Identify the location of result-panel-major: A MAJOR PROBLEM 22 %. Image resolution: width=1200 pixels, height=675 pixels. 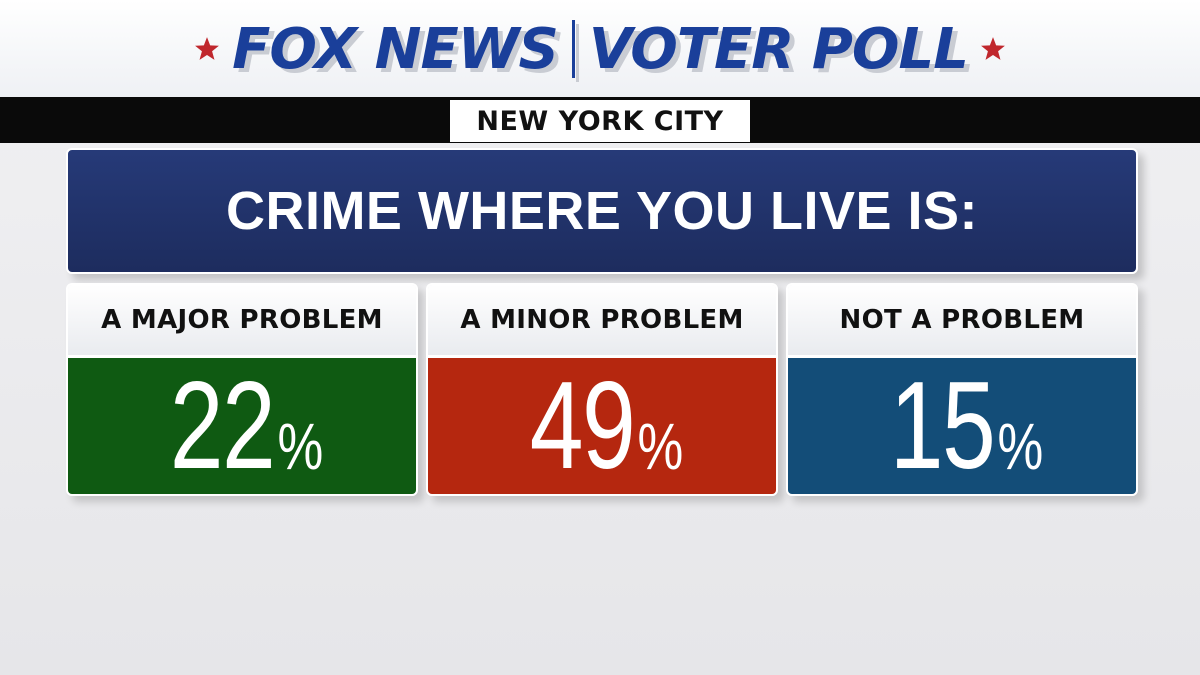
(242, 389).